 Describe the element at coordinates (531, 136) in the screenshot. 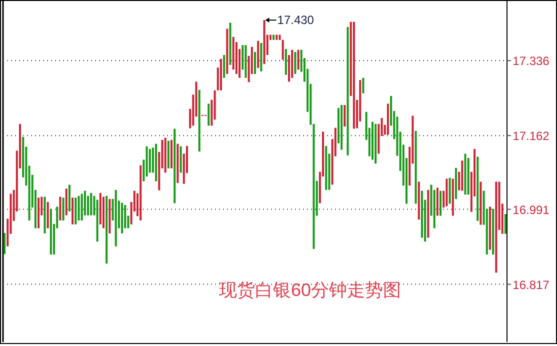

I see `y-tick-label: 17.162` at that location.